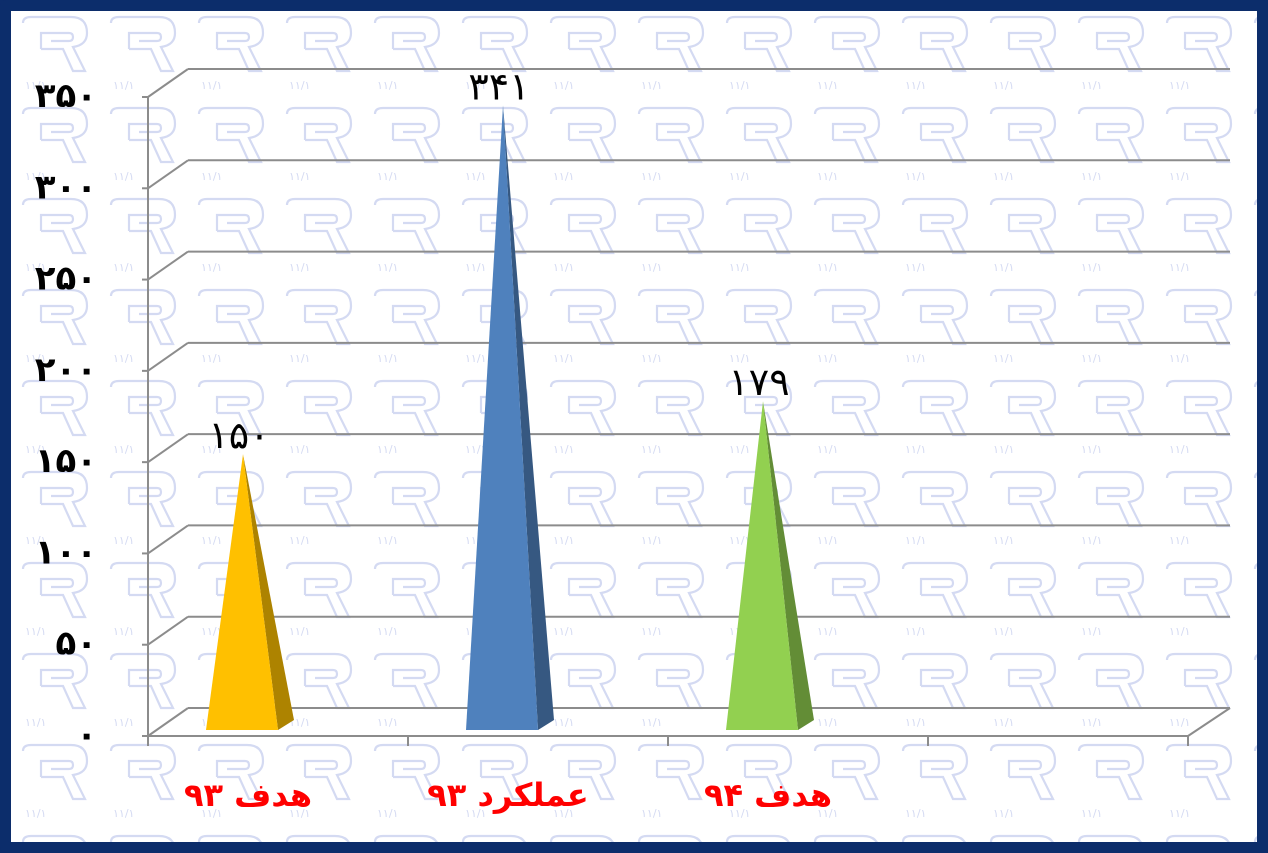  Describe the element at coordinates (66, 461) in the screenshot. I see `y-tick-label: ۱۵۰` at that location.